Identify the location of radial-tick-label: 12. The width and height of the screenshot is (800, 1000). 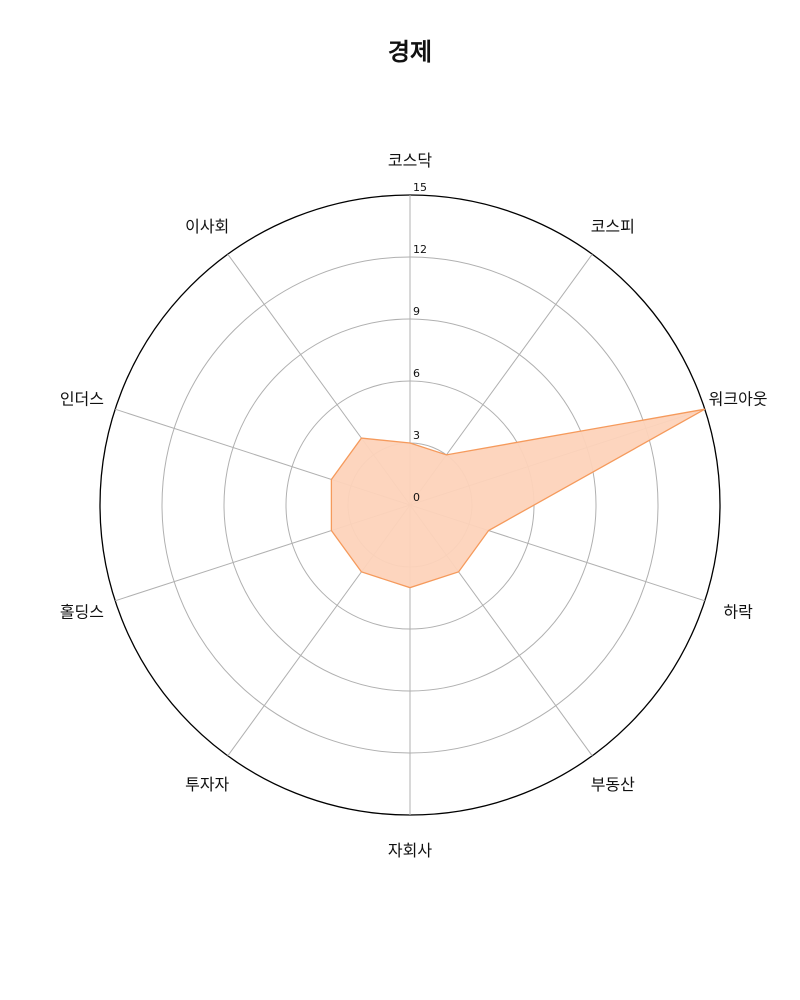
(420, 249).